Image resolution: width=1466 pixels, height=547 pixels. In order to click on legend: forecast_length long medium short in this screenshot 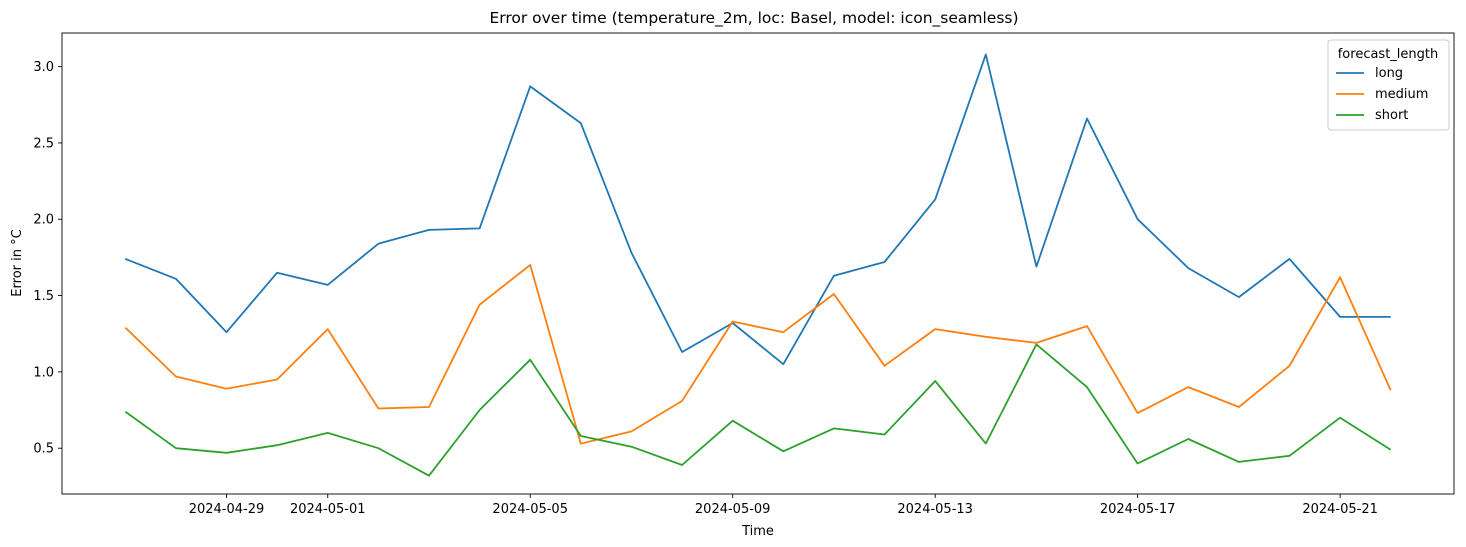, I will do `click(1388, 85)`.